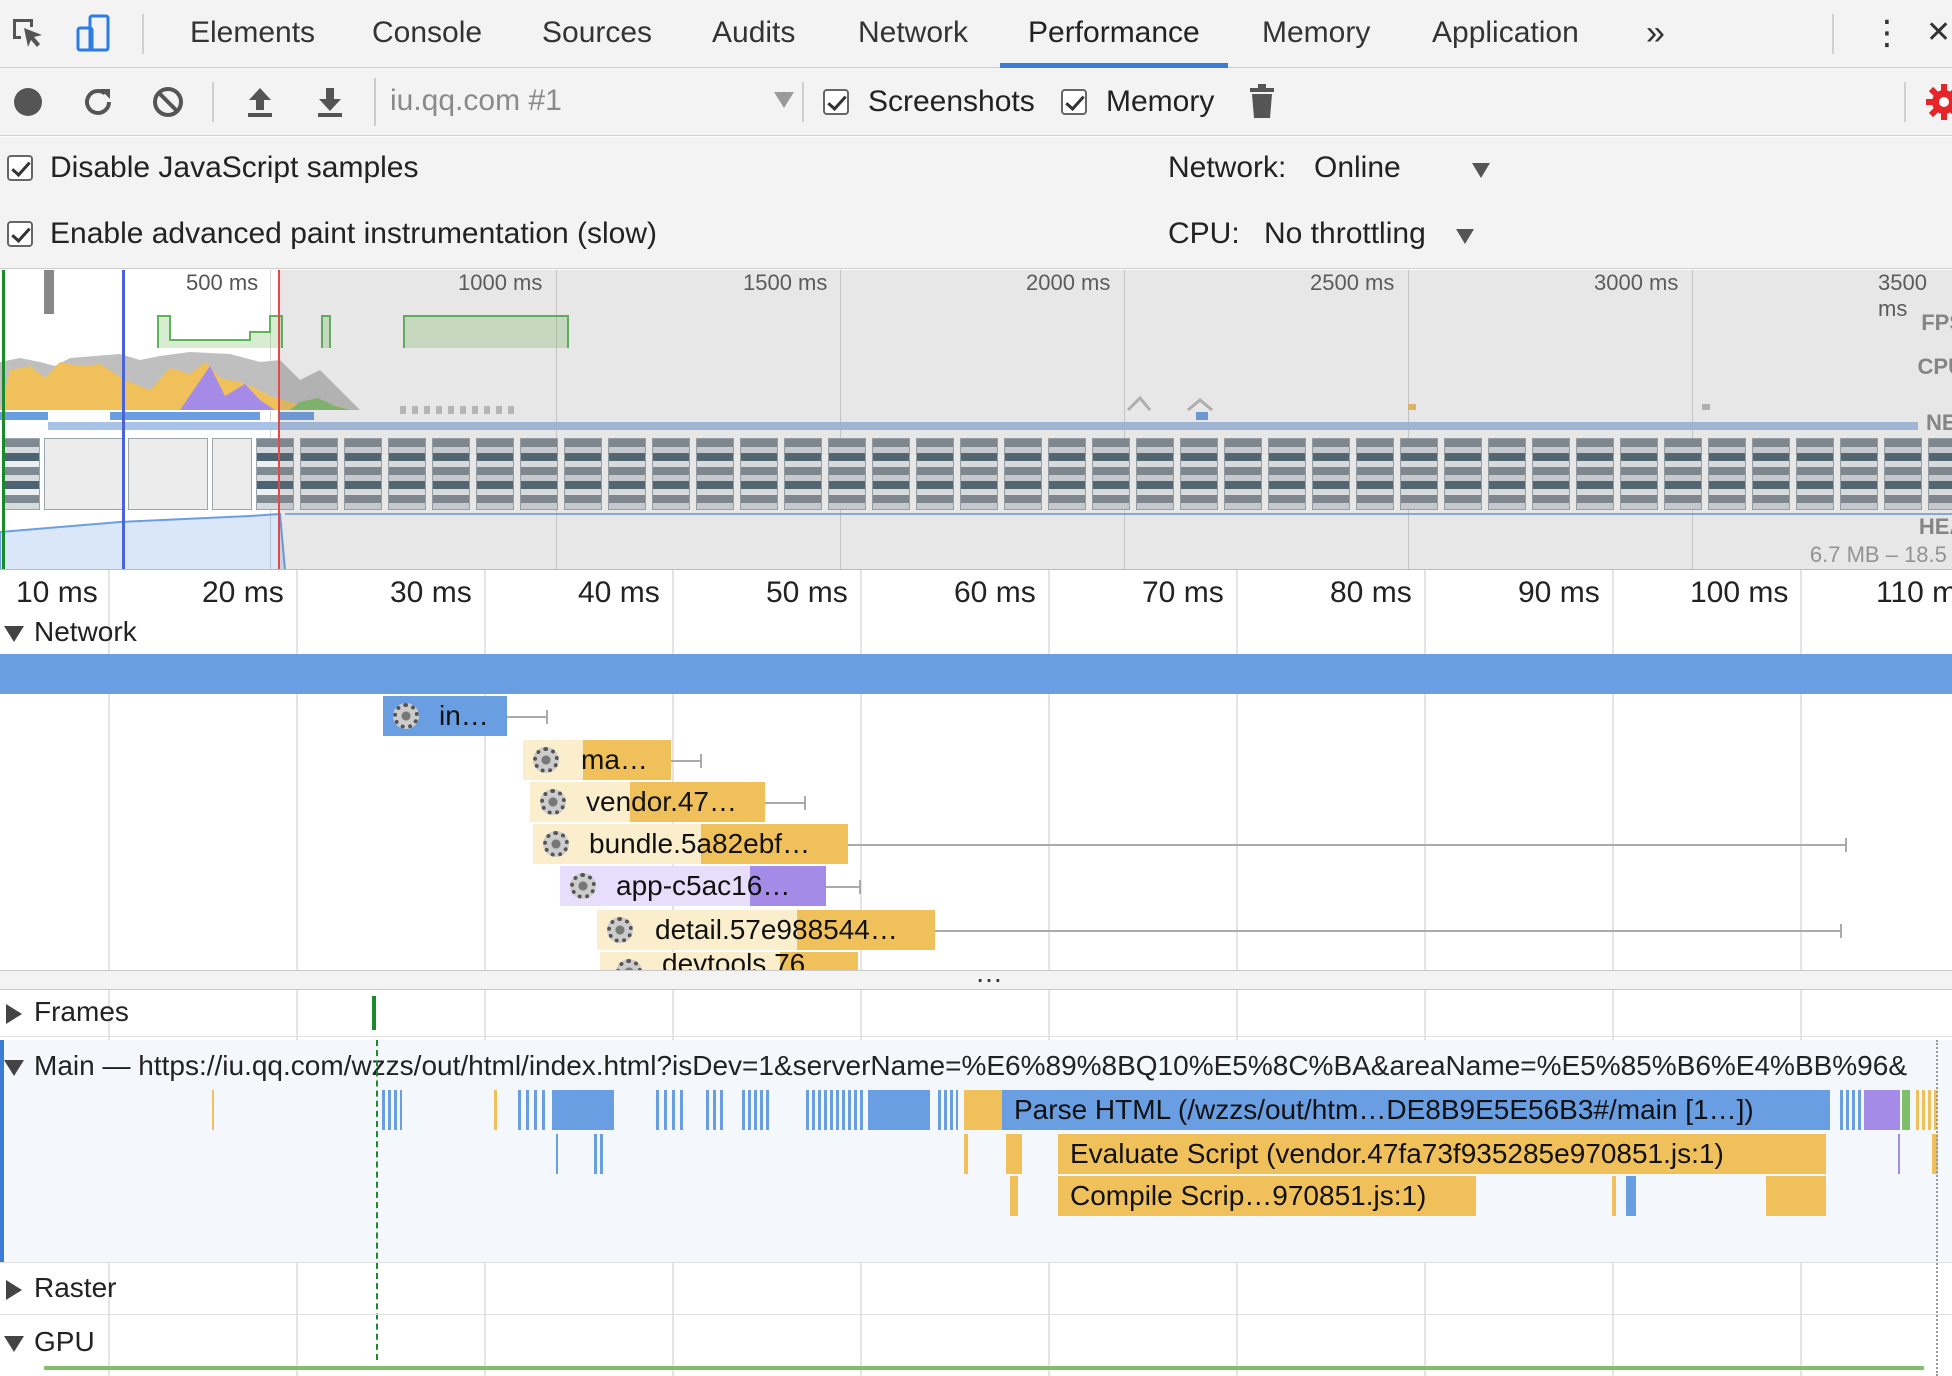 The height and width of the screenshot is (1376, 1952). Describe the element at coordinates (14, 634) in the screenshot. I see `network-track-toggle-icon` at that location.